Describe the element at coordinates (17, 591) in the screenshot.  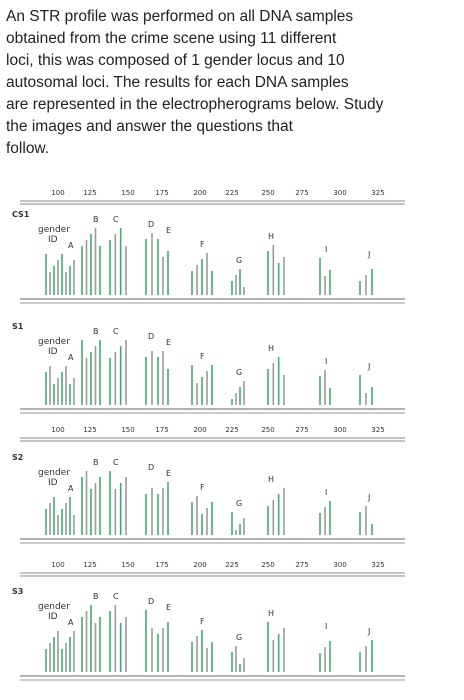
I see `sample-label: S3` at that location.